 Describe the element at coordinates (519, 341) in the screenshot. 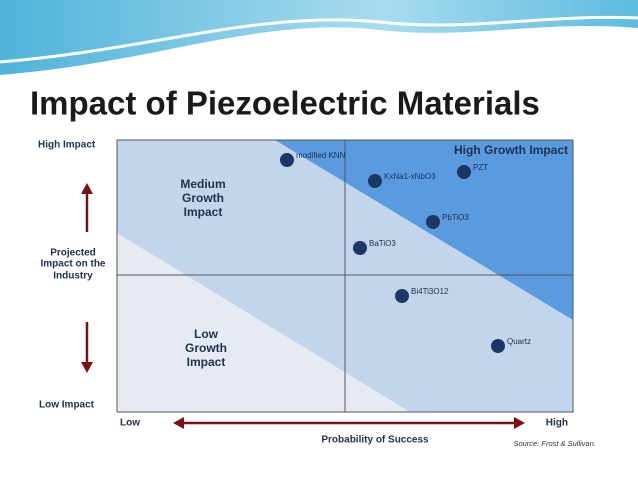

I see `material-label: Quartz` at that location.